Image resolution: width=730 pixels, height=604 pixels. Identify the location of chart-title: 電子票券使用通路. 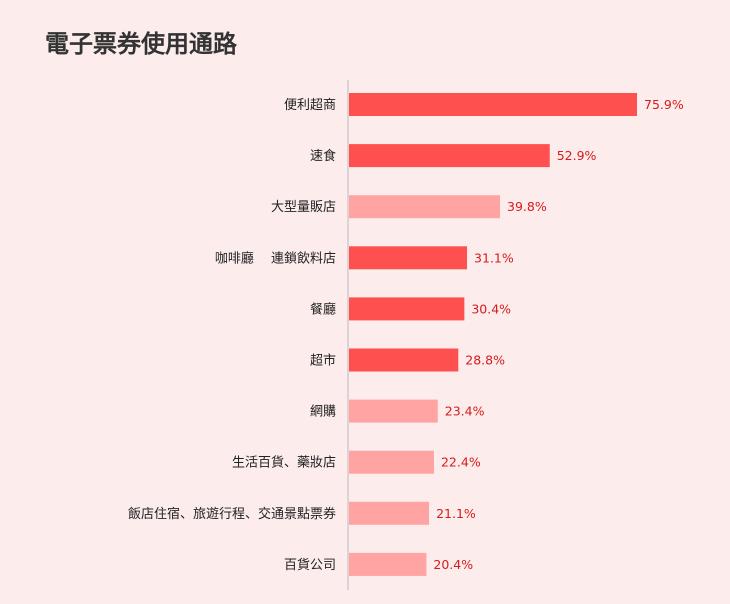
(141, 44).